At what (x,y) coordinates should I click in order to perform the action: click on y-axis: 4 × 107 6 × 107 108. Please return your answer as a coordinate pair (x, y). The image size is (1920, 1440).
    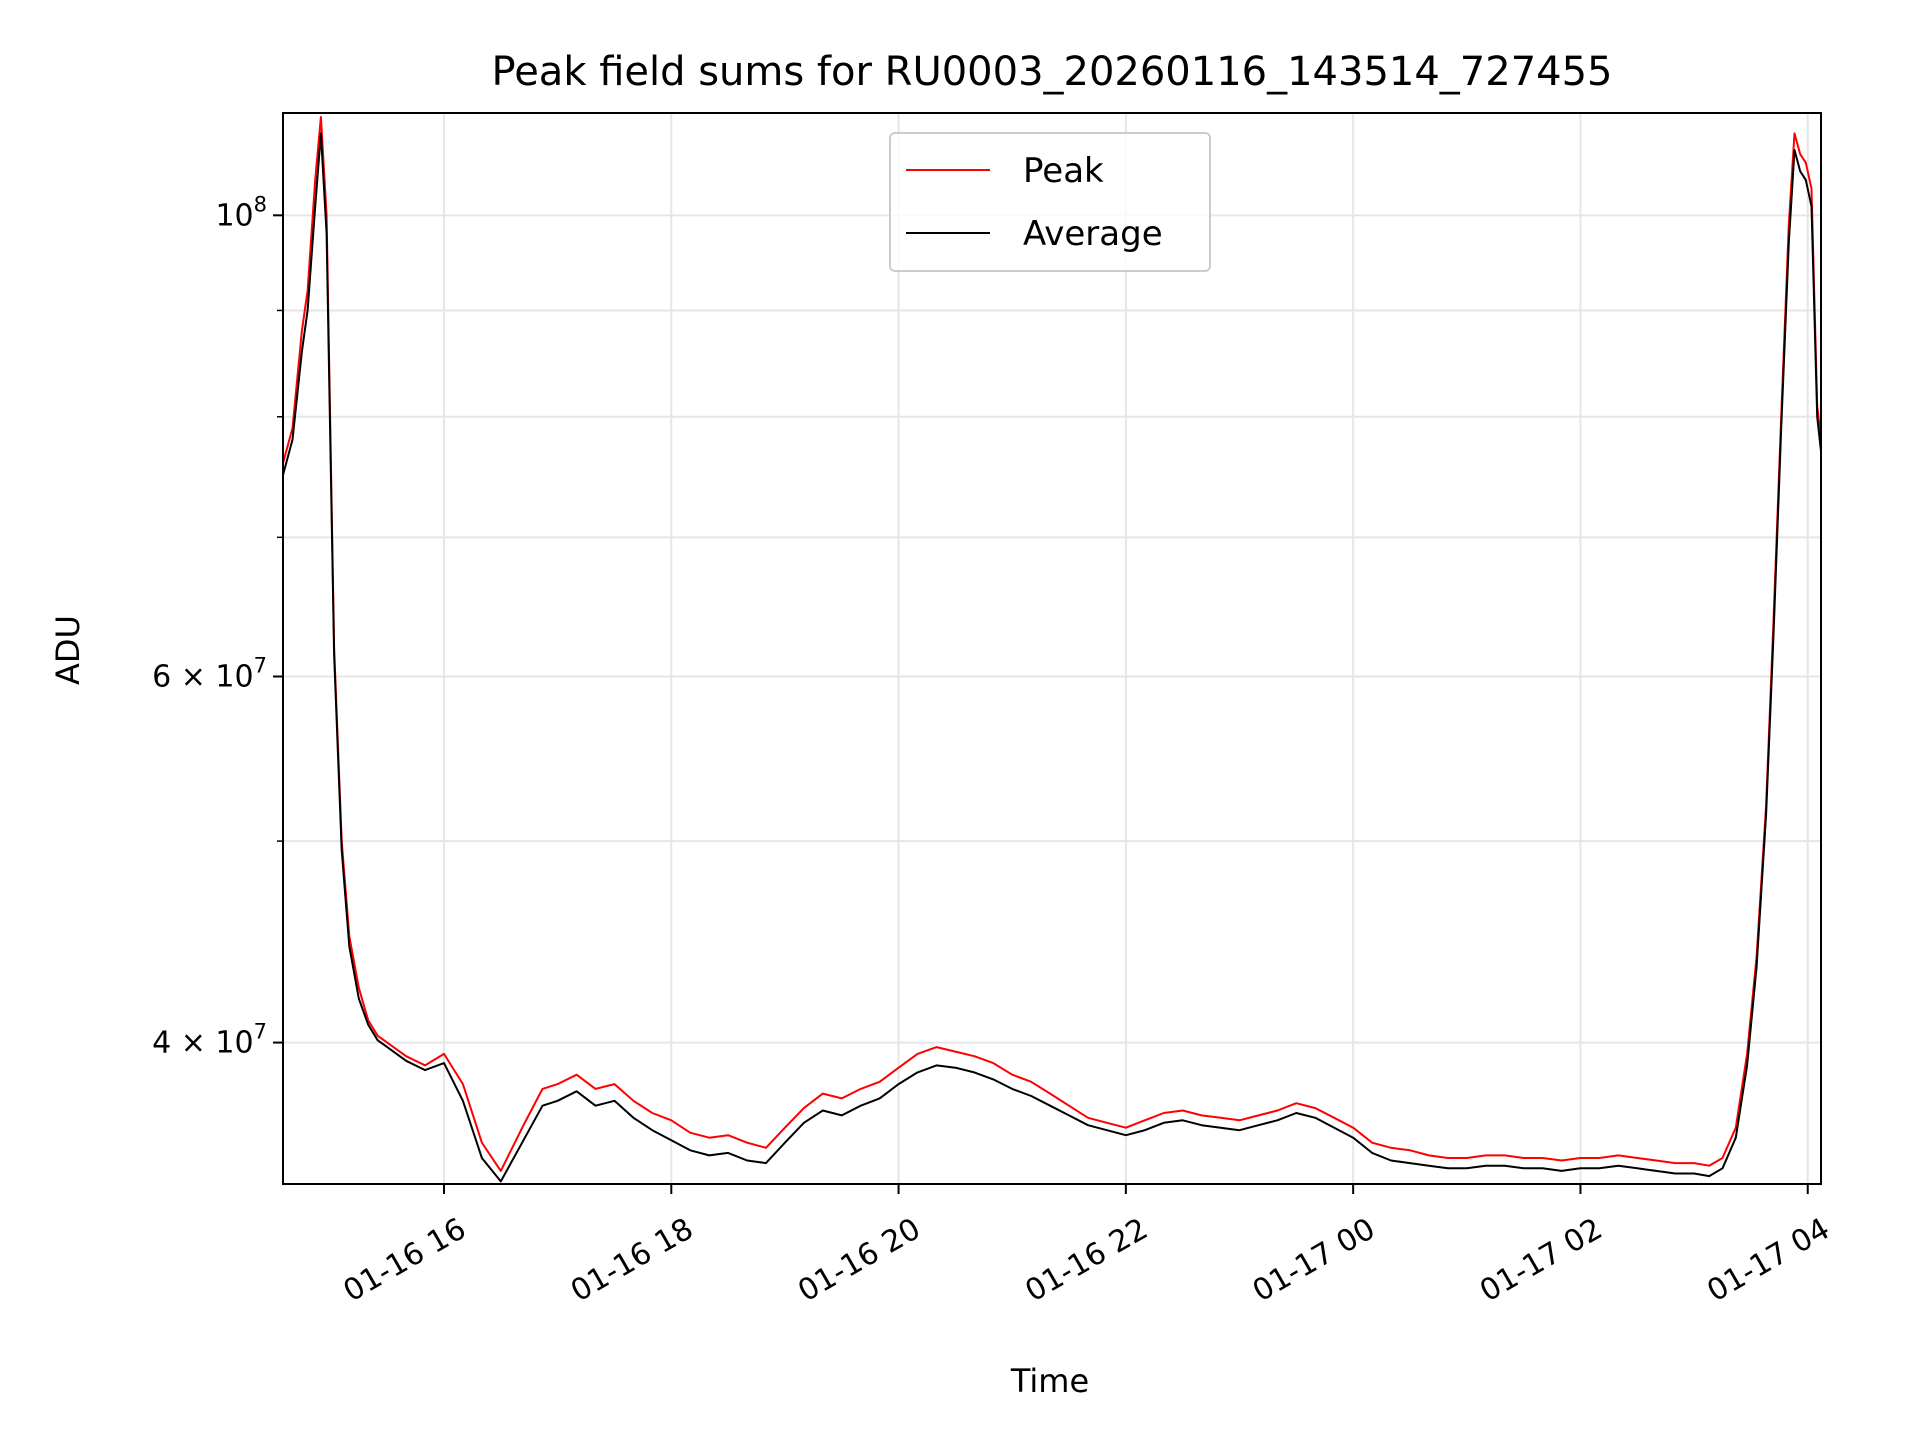
    Looking at the image, I should click on (217, 626).